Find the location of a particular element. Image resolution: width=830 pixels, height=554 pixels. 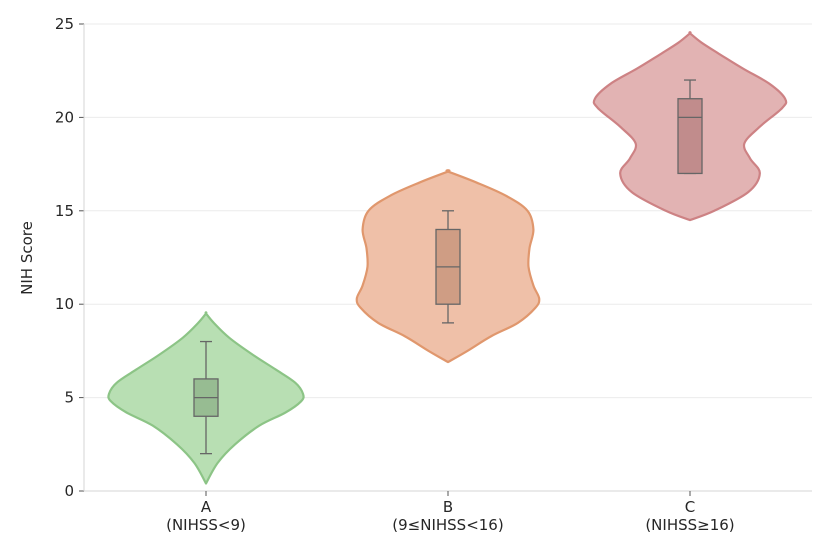

y-axis-label: NIH Score is located at coordinates (27, 258).